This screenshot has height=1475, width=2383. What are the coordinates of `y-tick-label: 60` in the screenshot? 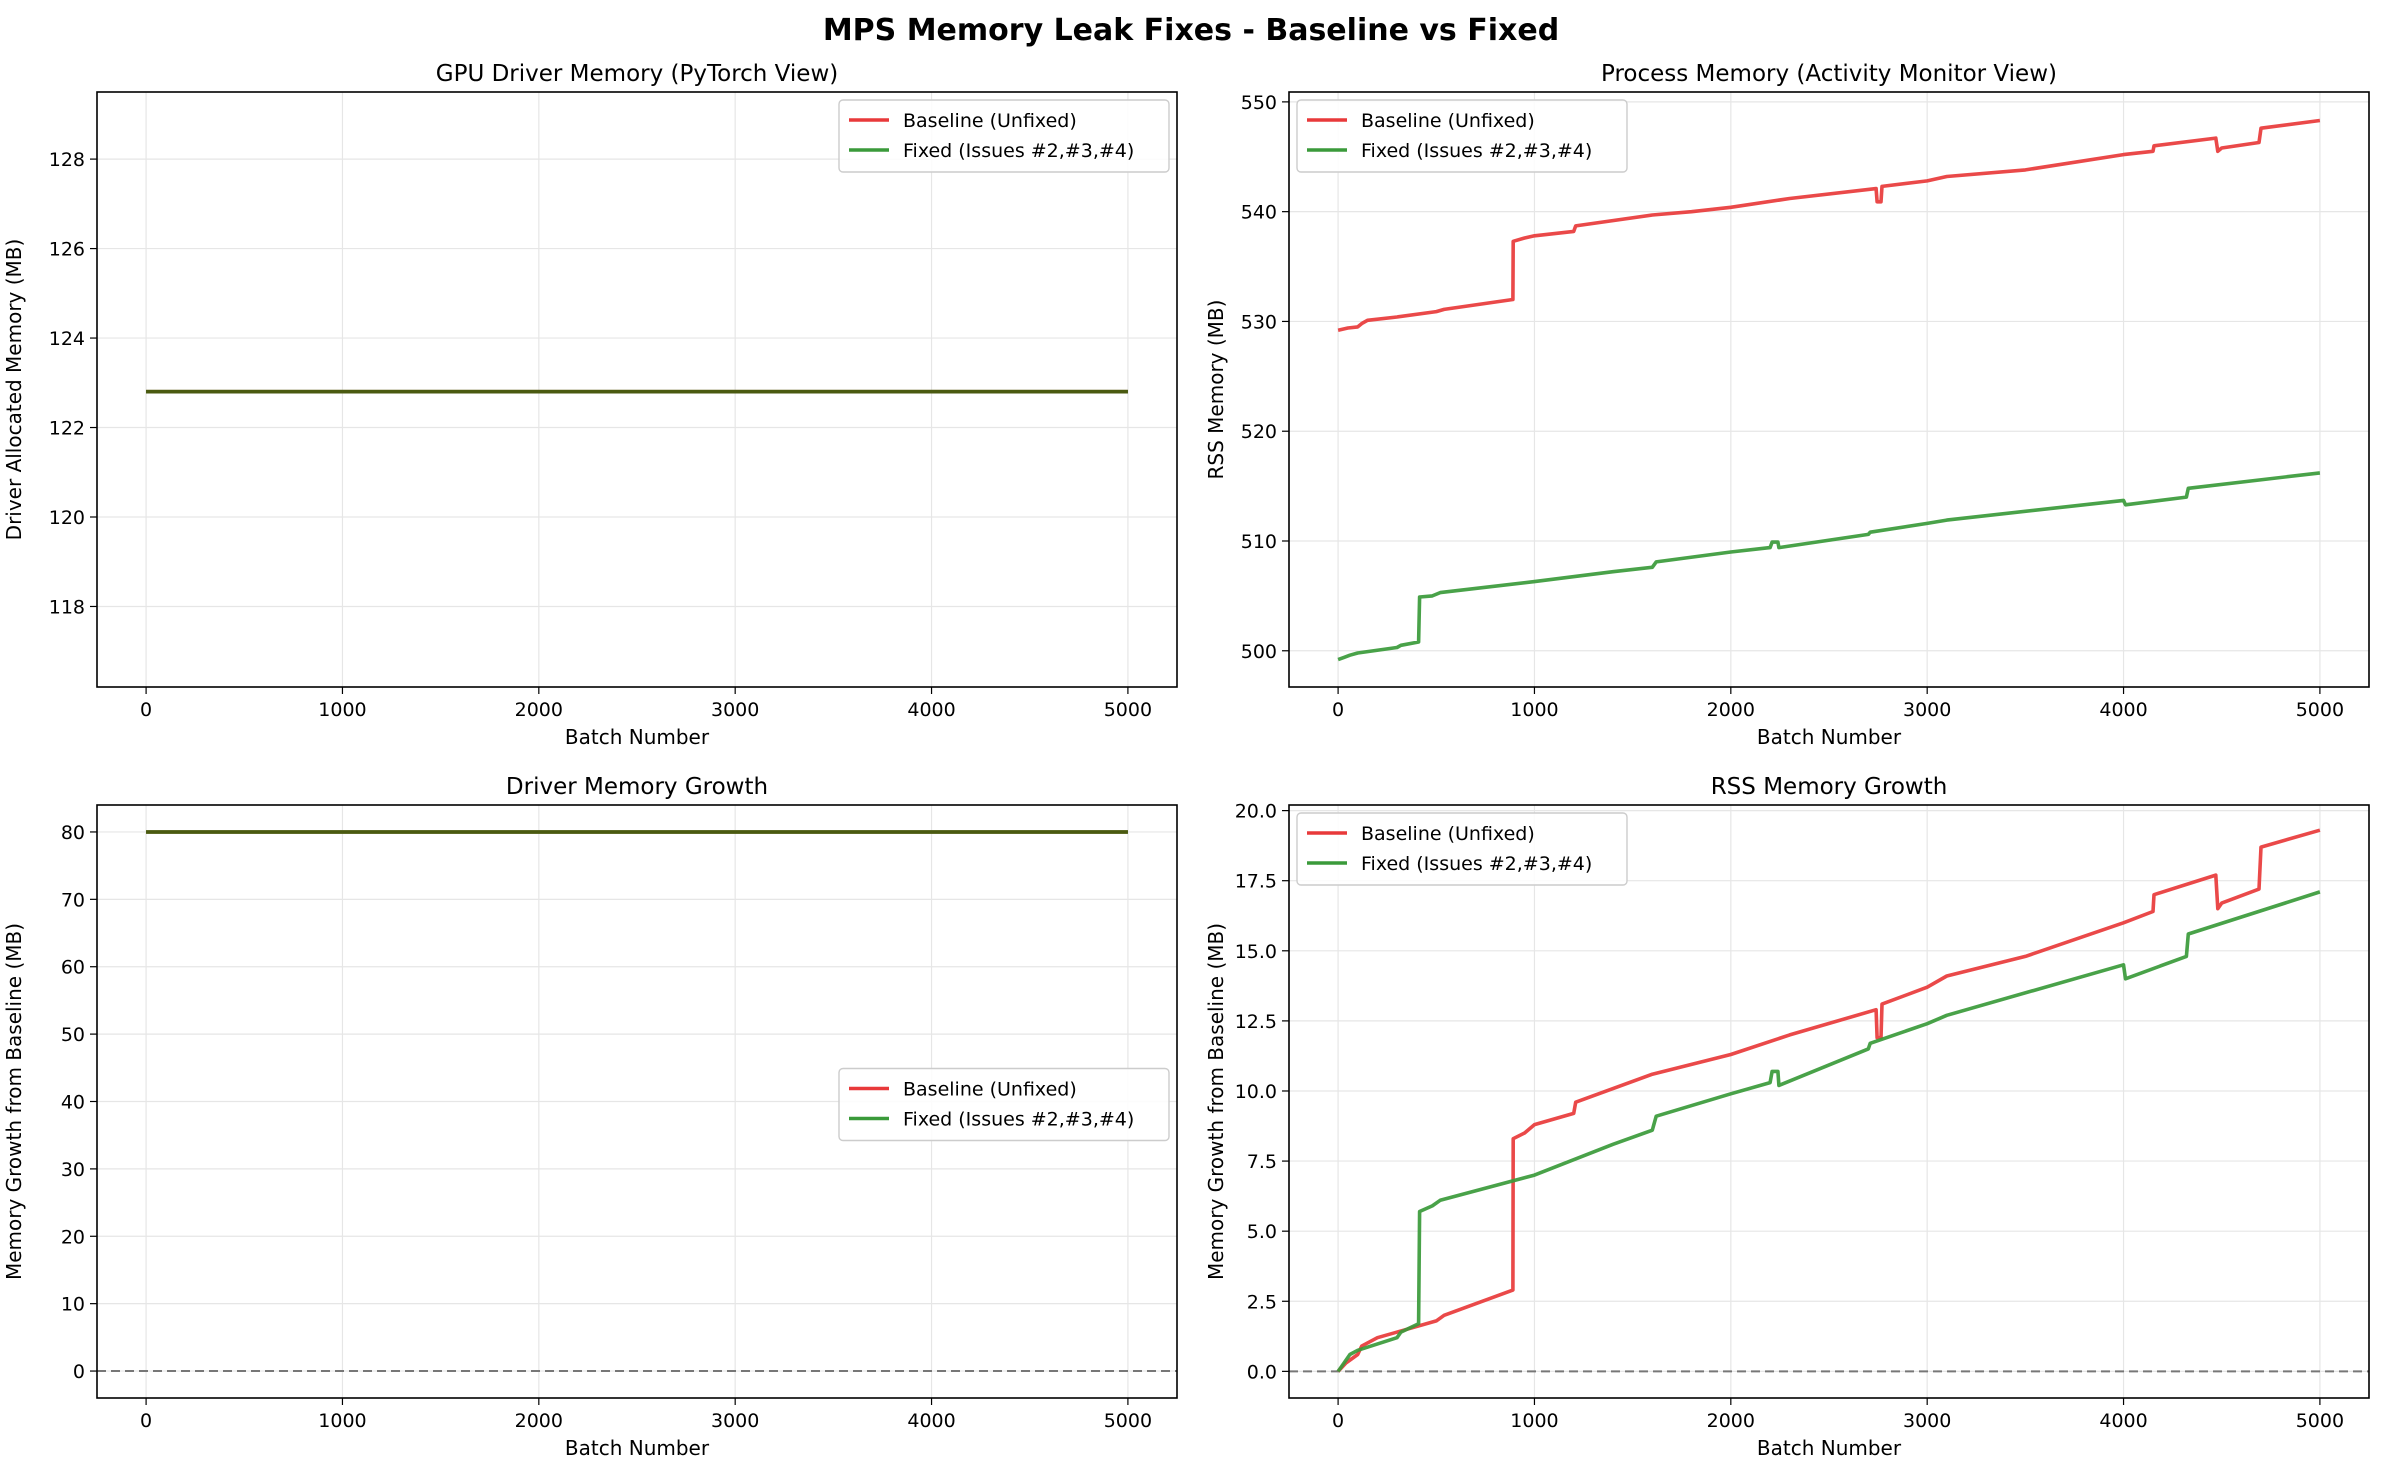 It's located at (73, 968).